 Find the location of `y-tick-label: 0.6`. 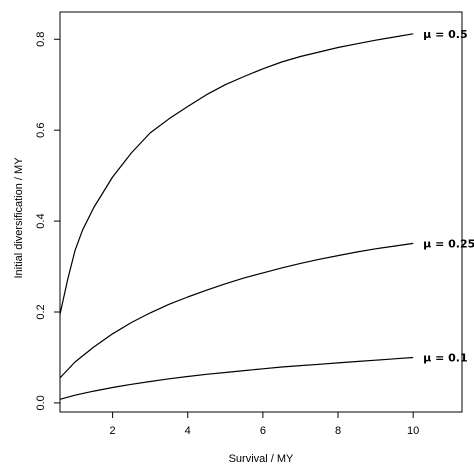

y-tick-label: 0.6 is located at coordinates (41, 130).